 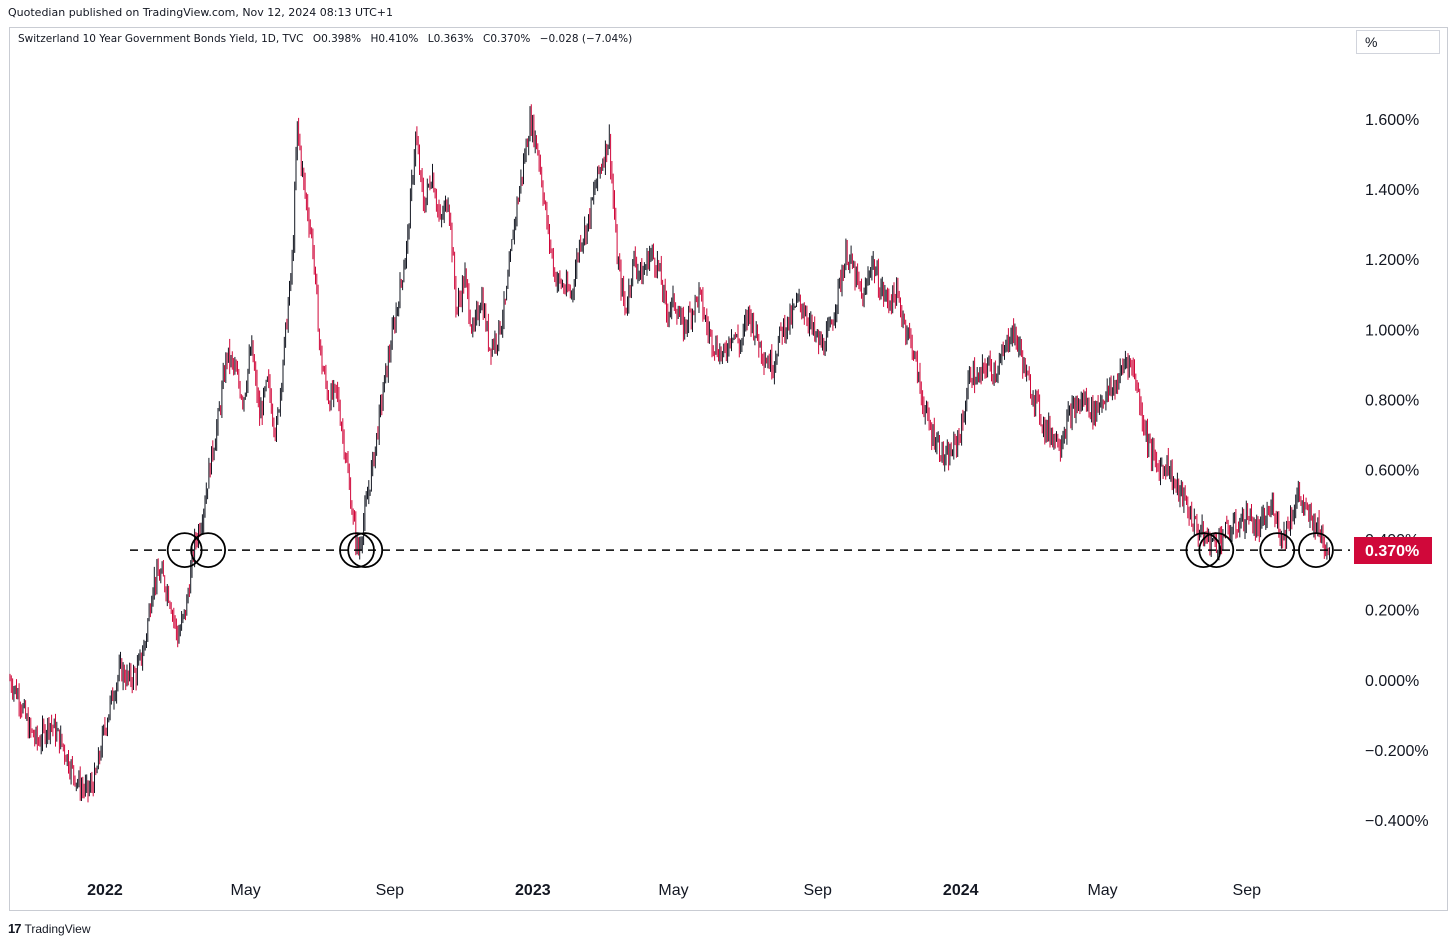 I want to click on legend-high: H0.410%, so click(x=394, y=39).